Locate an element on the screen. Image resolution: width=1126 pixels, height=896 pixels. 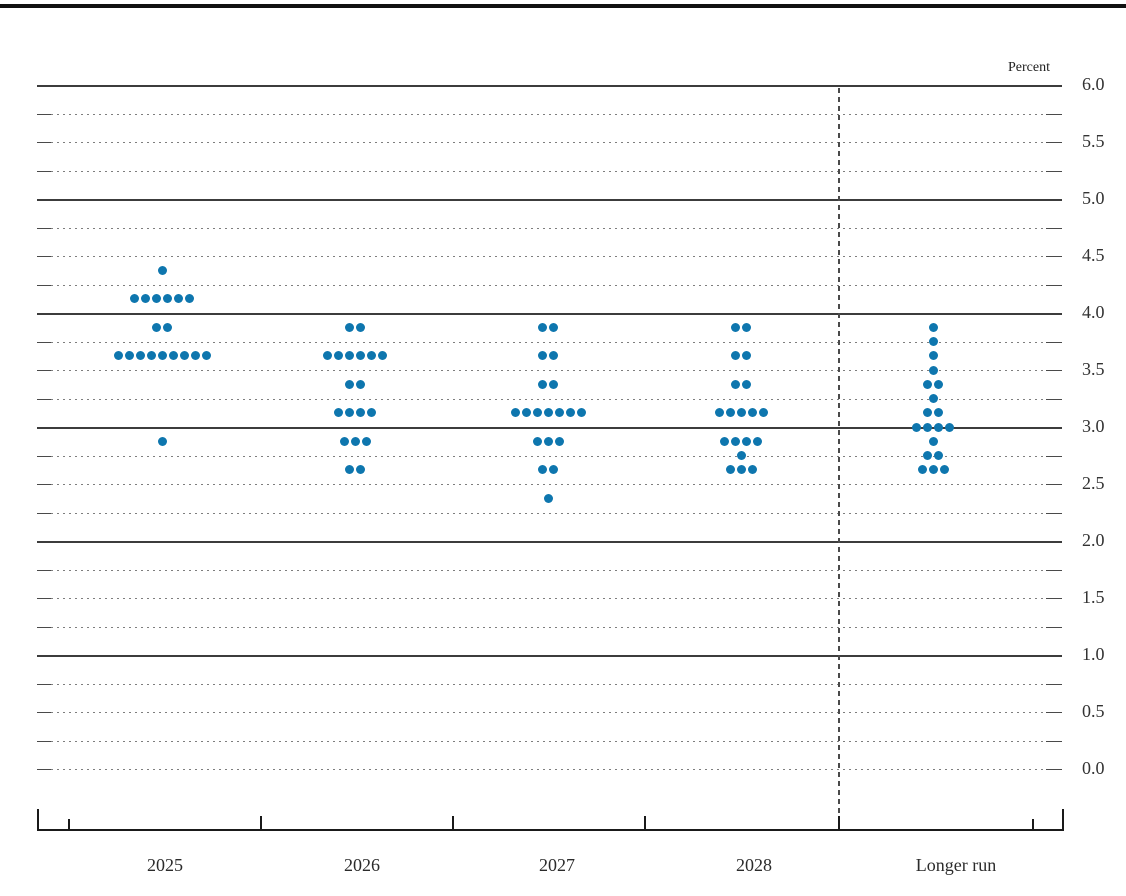
y-tick-label-1.0: 1.0 is located at coordinates (1093, 654).